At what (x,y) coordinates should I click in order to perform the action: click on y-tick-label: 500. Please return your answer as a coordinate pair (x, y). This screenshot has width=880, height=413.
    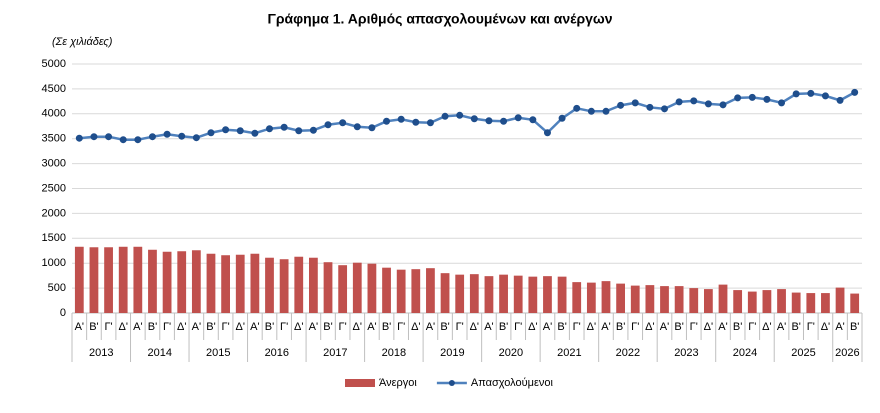
    Looking at the image, I should click on (57, 288).